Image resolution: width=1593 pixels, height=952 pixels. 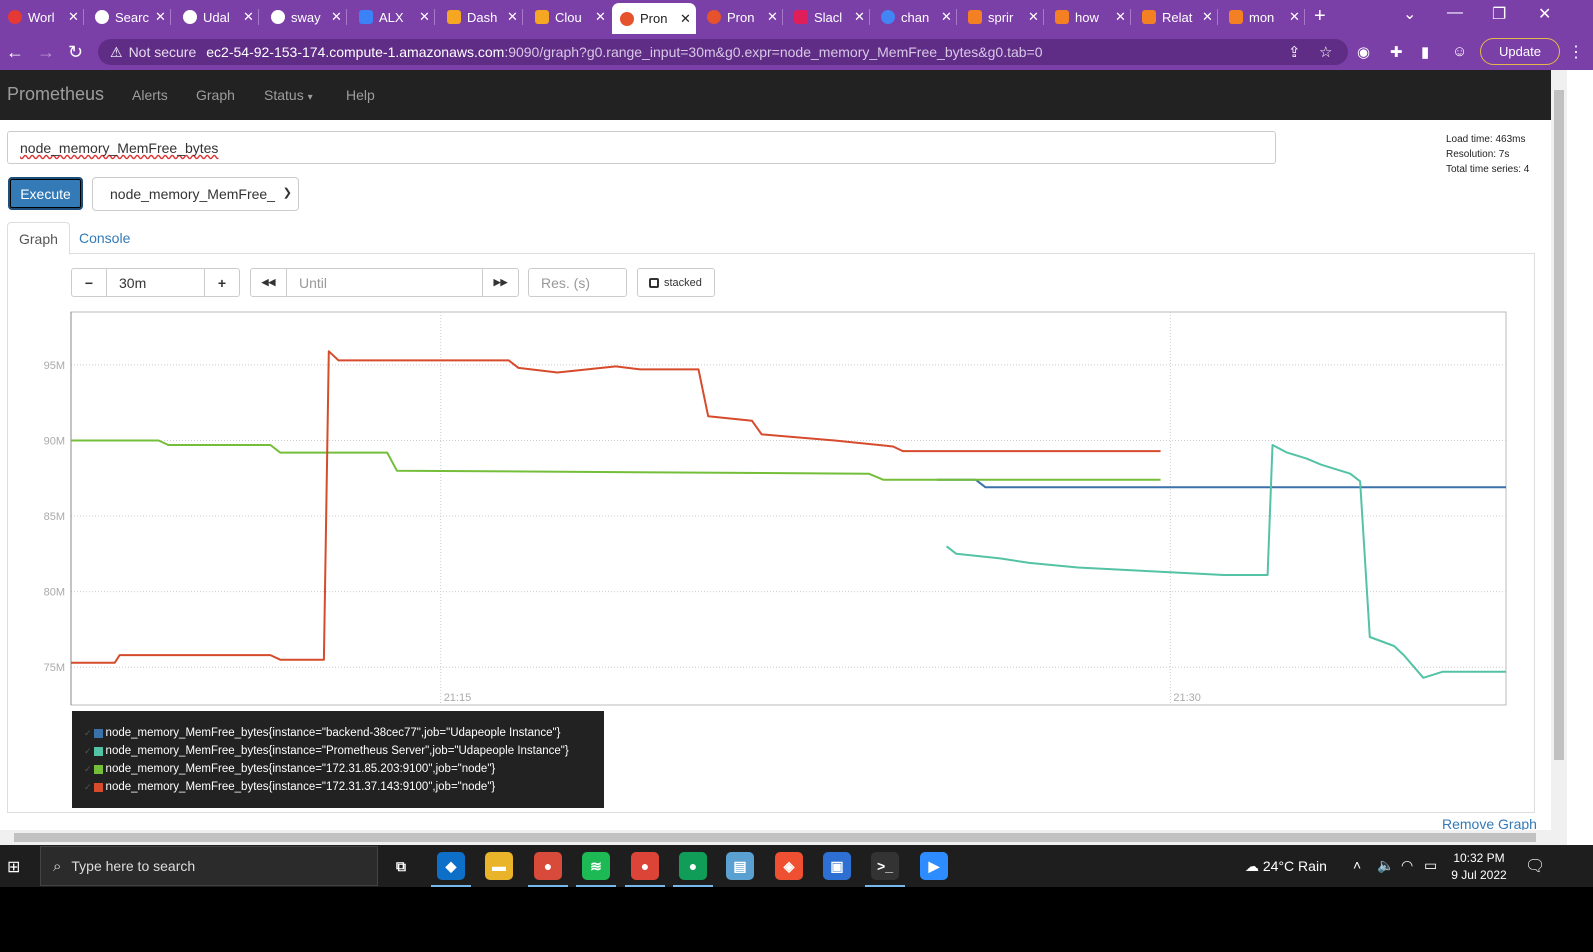 I want to click on range-decrease-button: −, so click(x=89, y=282).